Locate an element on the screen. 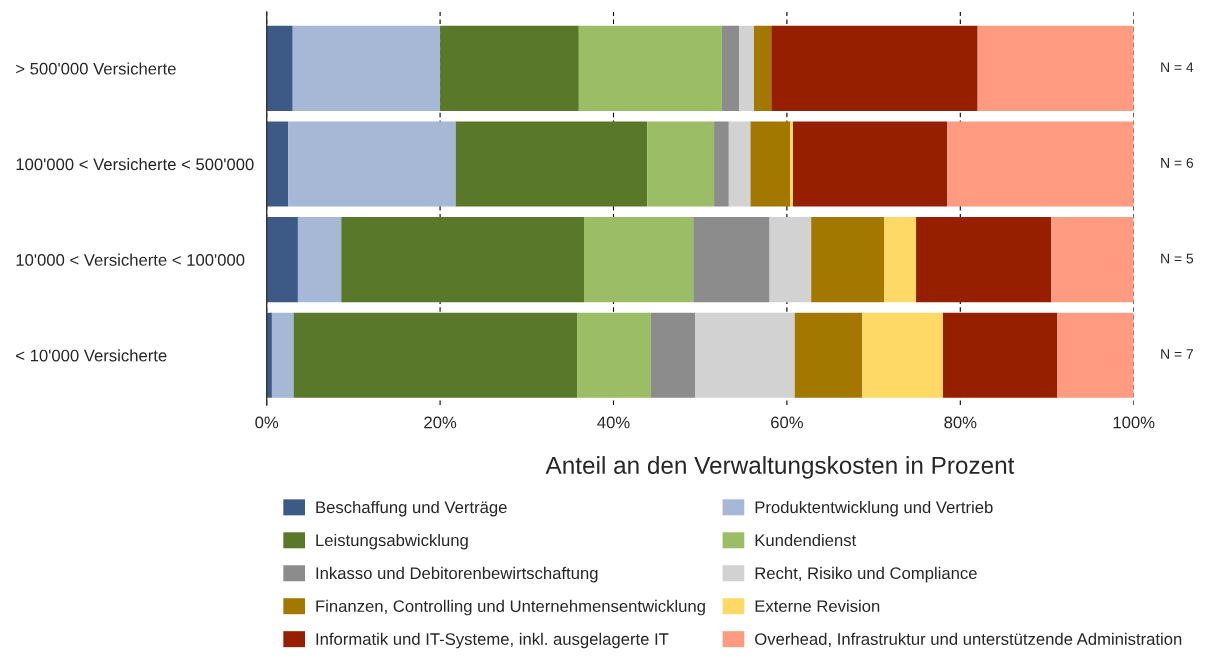 The width and height of the screenshot is (1216, 660). legend-label: Inkasso und Debitorenbewirtschaftung is located at coordinates (457, 574).